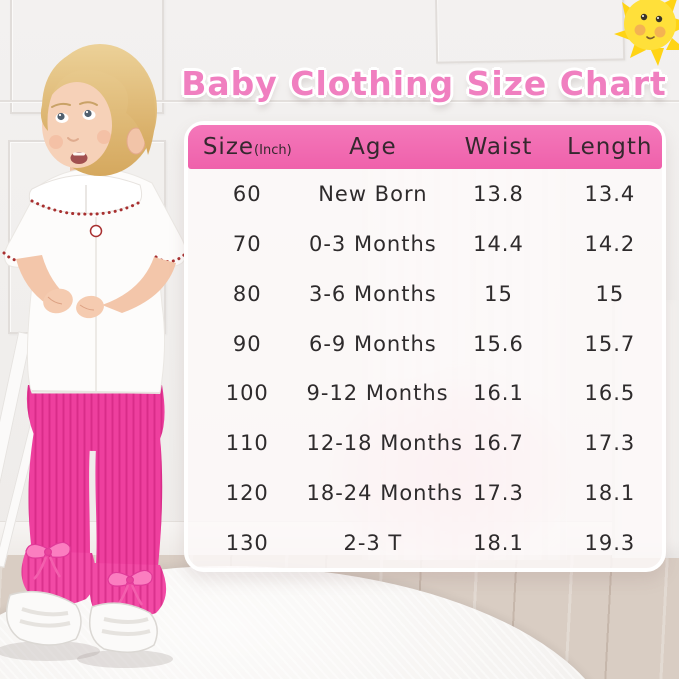 This screenshot has height=679, width=679. What do you see at coordinates (610, 243) in the screenshot?
I see `cell-length: 14.2` at bounding box center [610, 243].